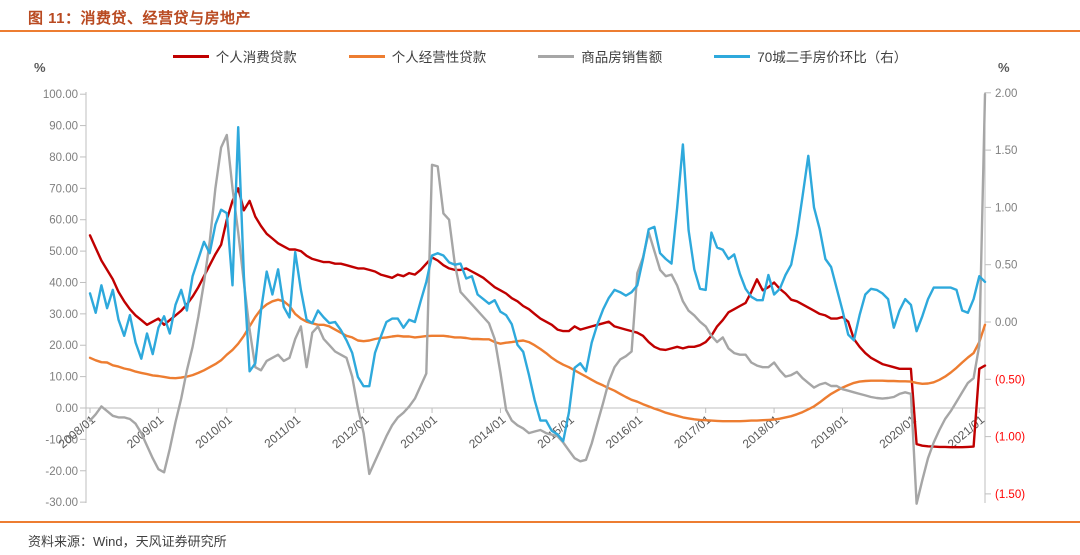 The width and height of the screenshot is (1080, 555). Describe the element at coordinates (40, 67) in the screenshot. I see `left-axis-unit: %` at that location.